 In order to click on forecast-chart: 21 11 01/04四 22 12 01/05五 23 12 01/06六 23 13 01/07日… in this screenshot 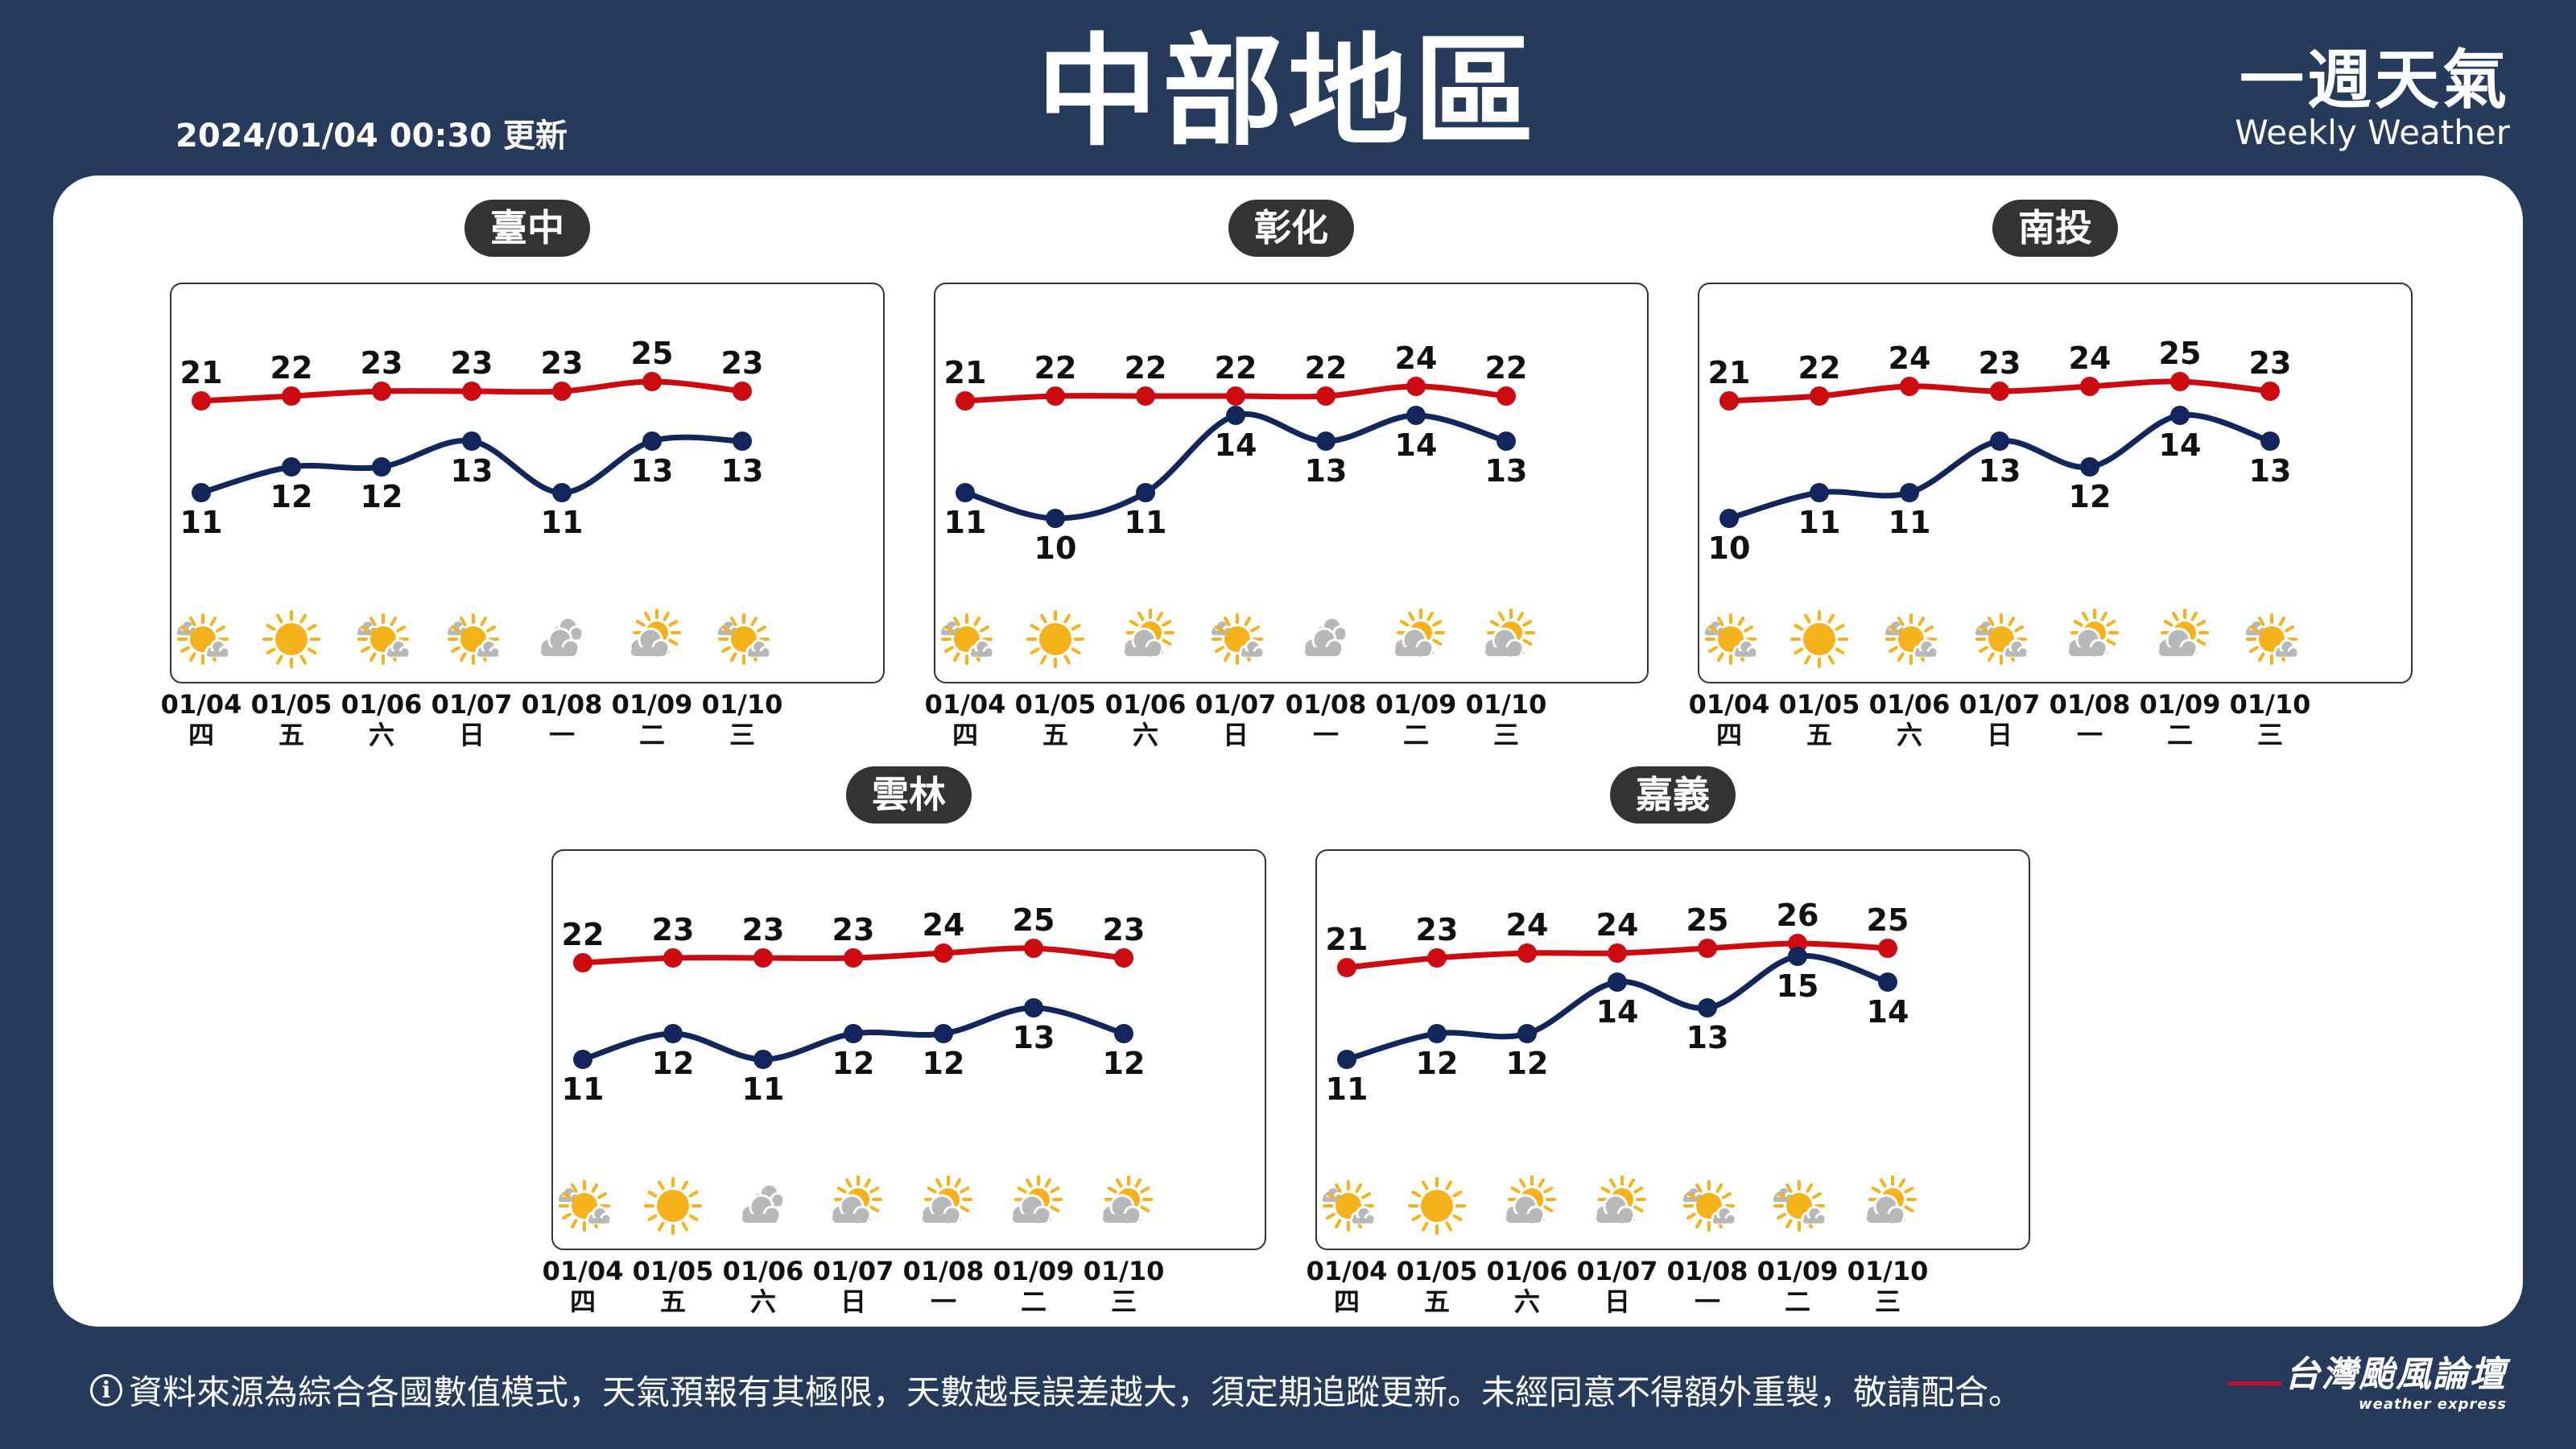, I will do `click(523, 516)`.